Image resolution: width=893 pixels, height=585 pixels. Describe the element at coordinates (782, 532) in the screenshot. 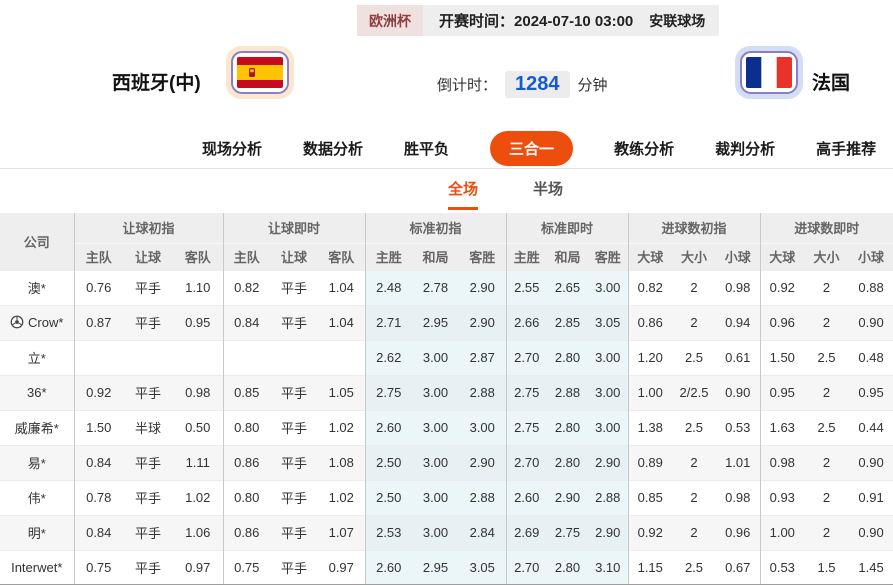

I see `odds-cell: 1.00` at that location.